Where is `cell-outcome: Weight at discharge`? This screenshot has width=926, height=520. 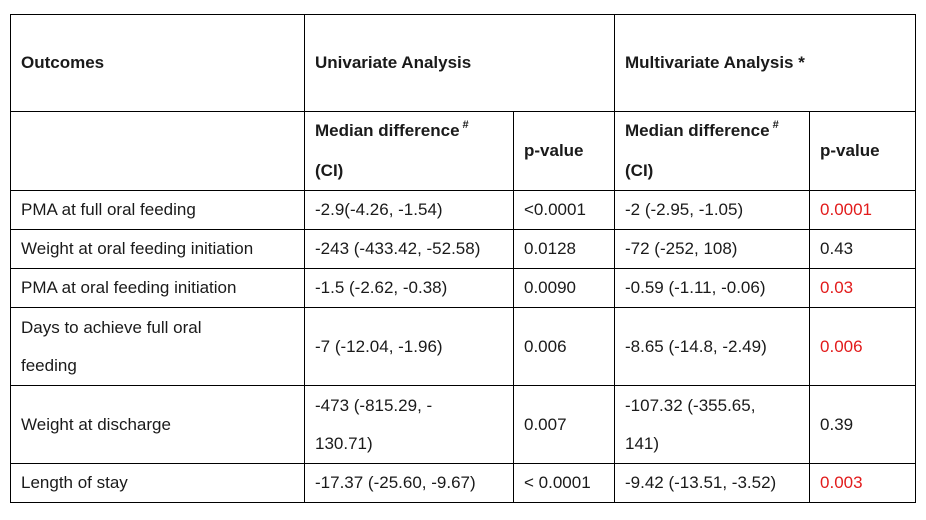 cell-outcome: Weight at discharge is located at coordinates (157, 424).